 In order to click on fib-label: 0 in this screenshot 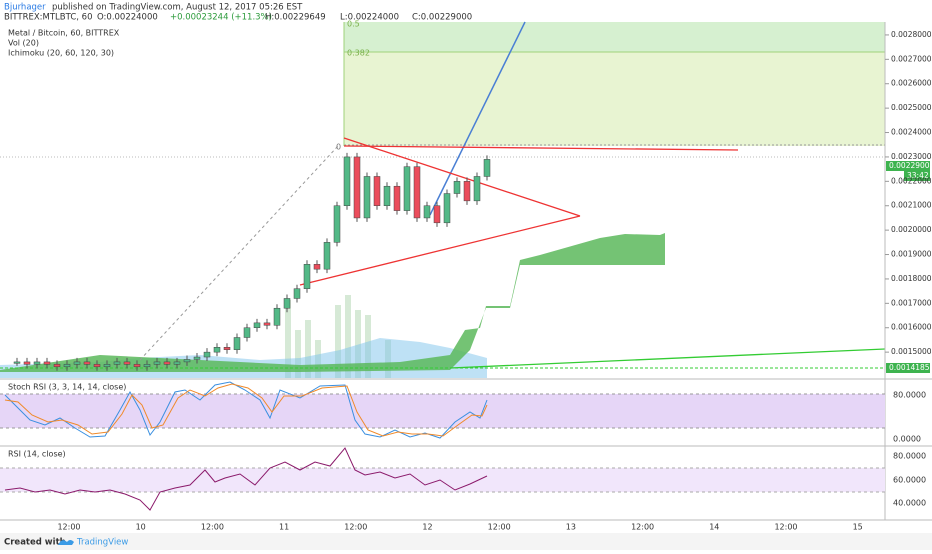, I will do `click(338, 147)`.